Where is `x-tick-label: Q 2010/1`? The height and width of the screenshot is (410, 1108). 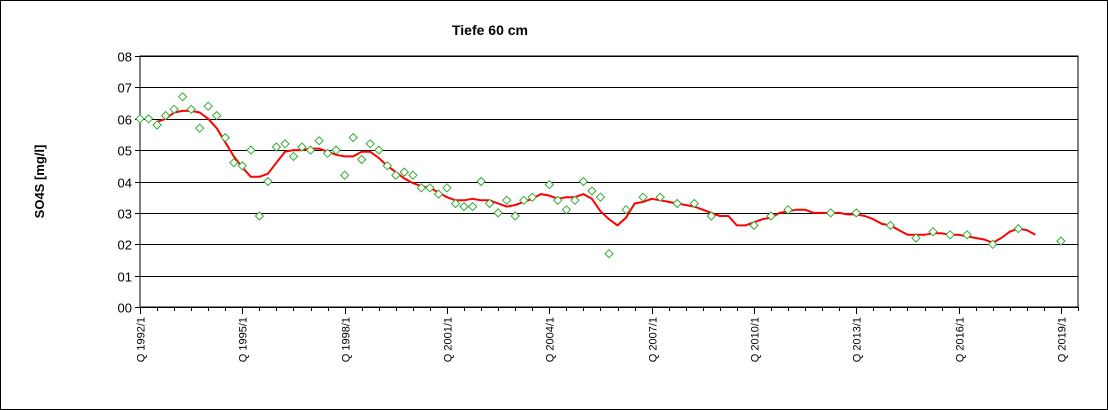 x-tick-label: Q 2010/1 is located at coordinates (756, 339).